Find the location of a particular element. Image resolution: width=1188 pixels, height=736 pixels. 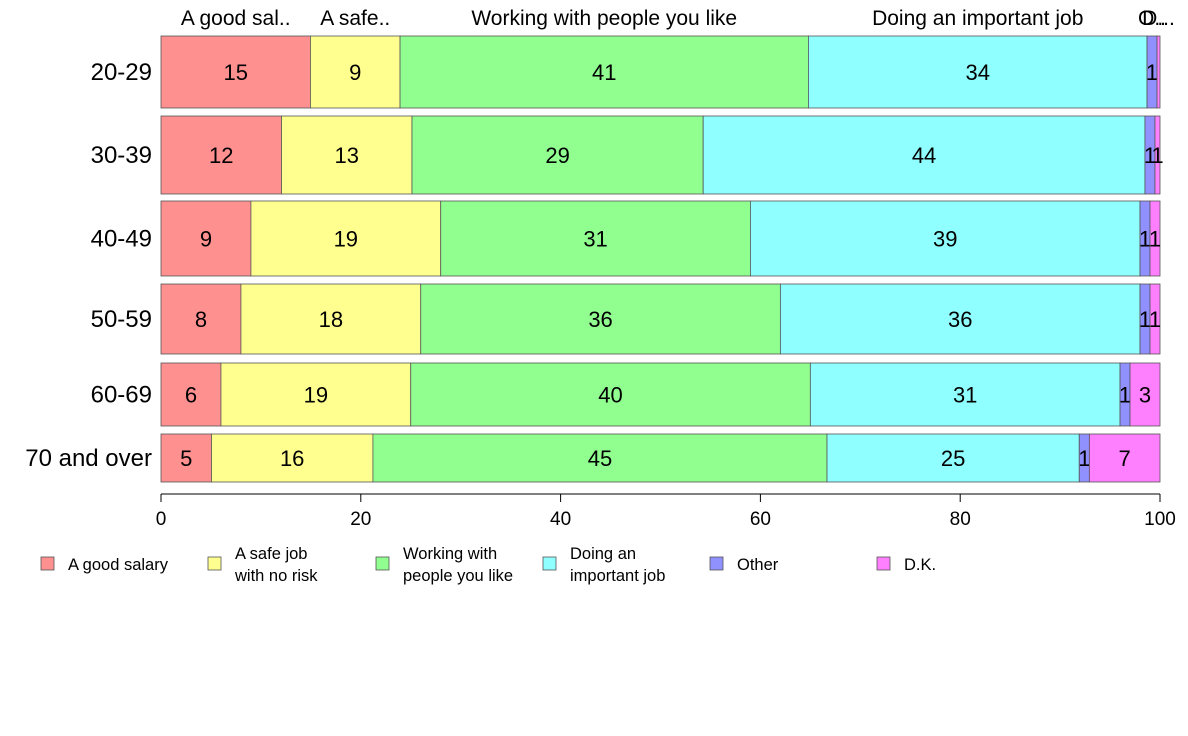

legend-item: A safe job with no risk is located at coordinates (262, 565).